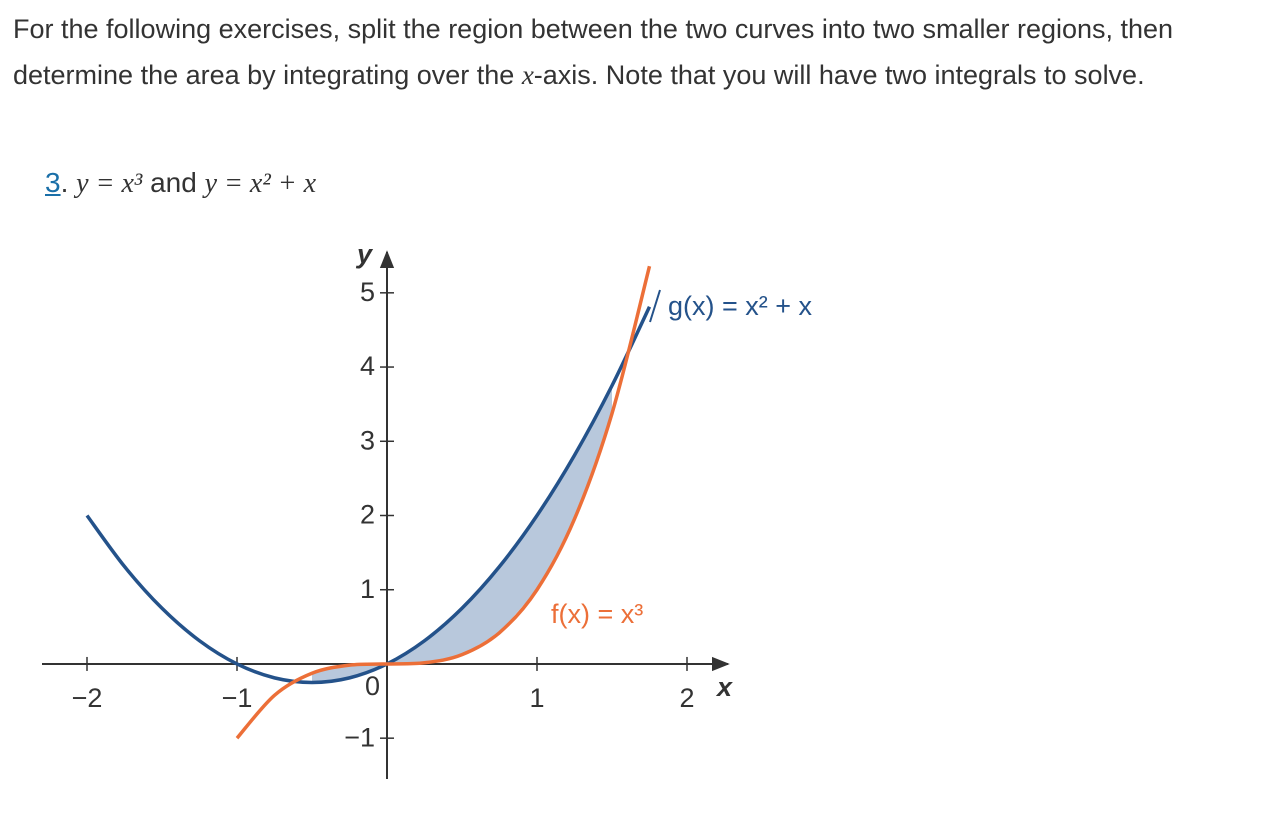 This screenshot has height=833, width=1277. What do you see at coordinates (367, 440) in the screenshot?
I see `y-tick-label: 3` at bounding box center [367, 440].